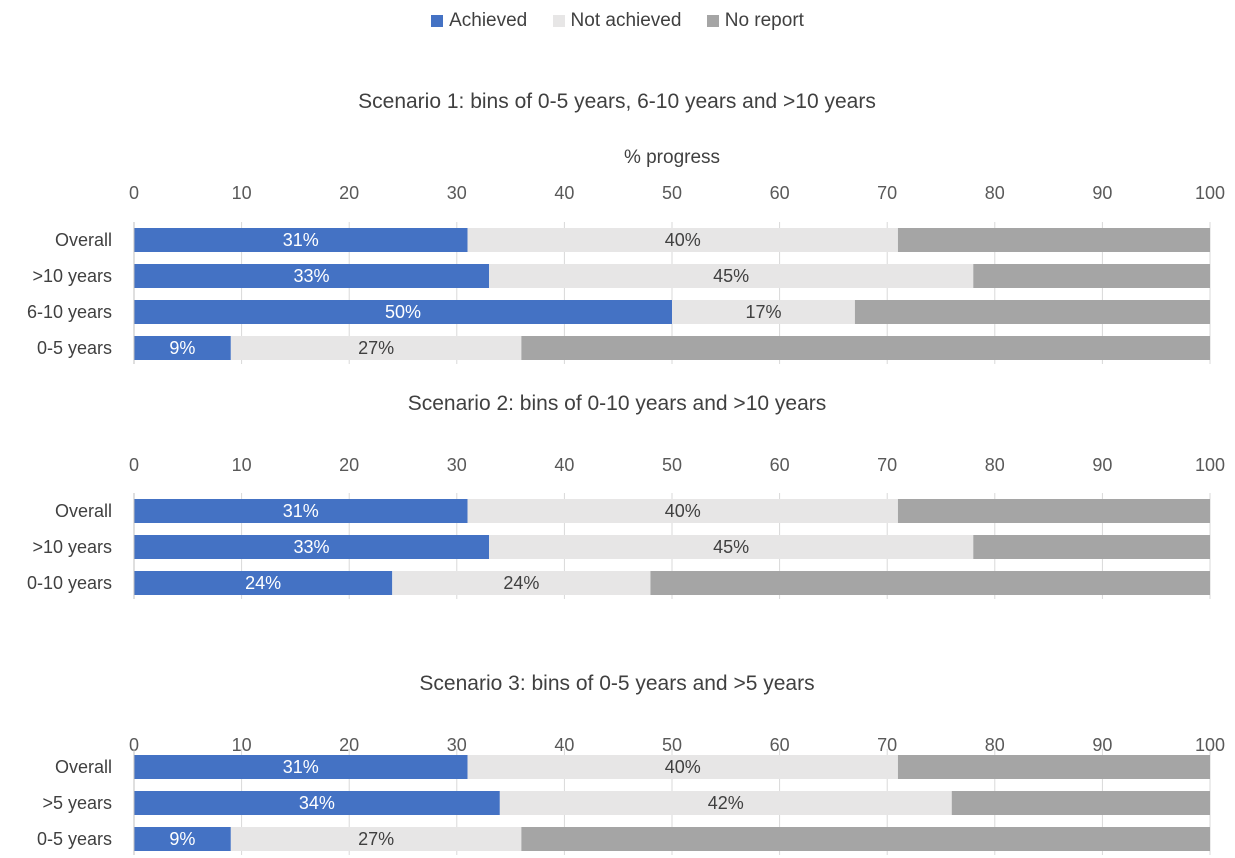 Image resolution: width=1235 pixels, height=858 pixels. I want to click on legend-swatch-achieved, so click(437, 21).